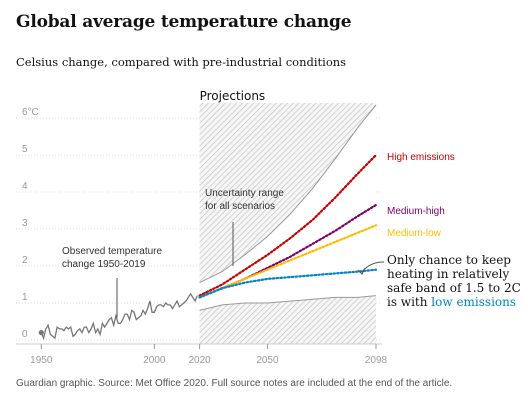  I want to click on y-tick-label: 1, so click(25, 297).